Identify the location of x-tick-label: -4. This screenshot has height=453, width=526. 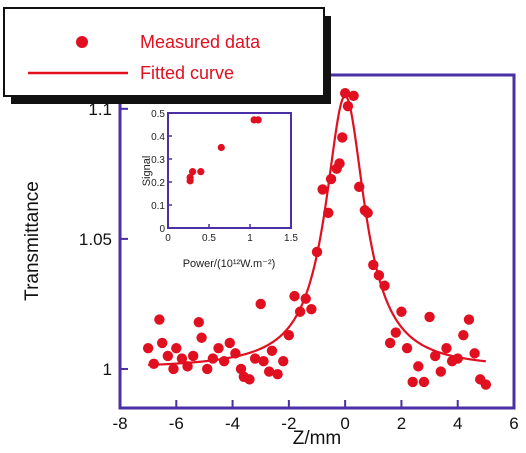
(232, 423).